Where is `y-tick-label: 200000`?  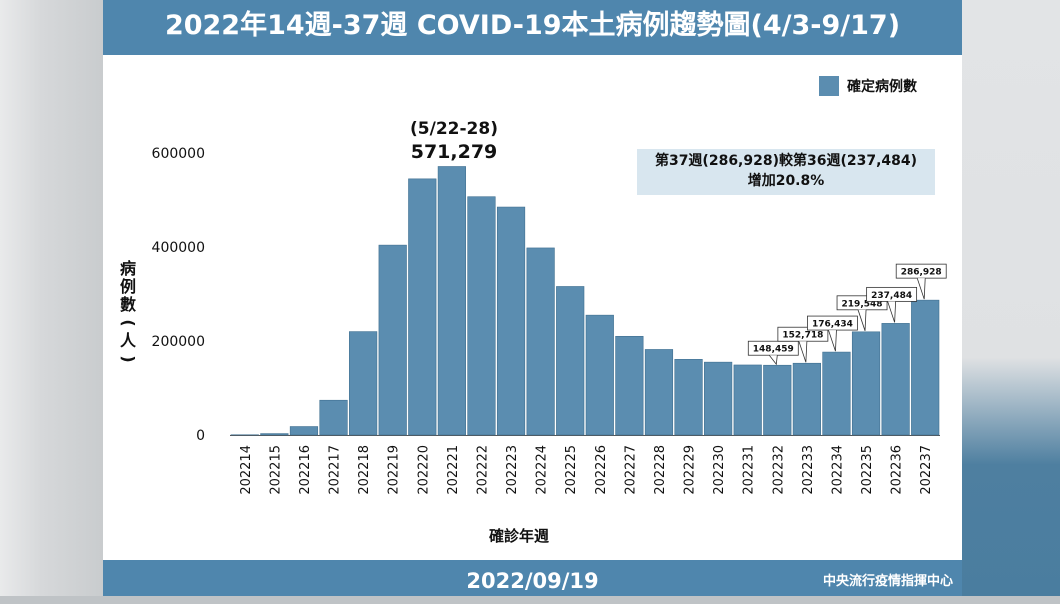
y-tick-label: 200000 is located at coordinates (178, 342).